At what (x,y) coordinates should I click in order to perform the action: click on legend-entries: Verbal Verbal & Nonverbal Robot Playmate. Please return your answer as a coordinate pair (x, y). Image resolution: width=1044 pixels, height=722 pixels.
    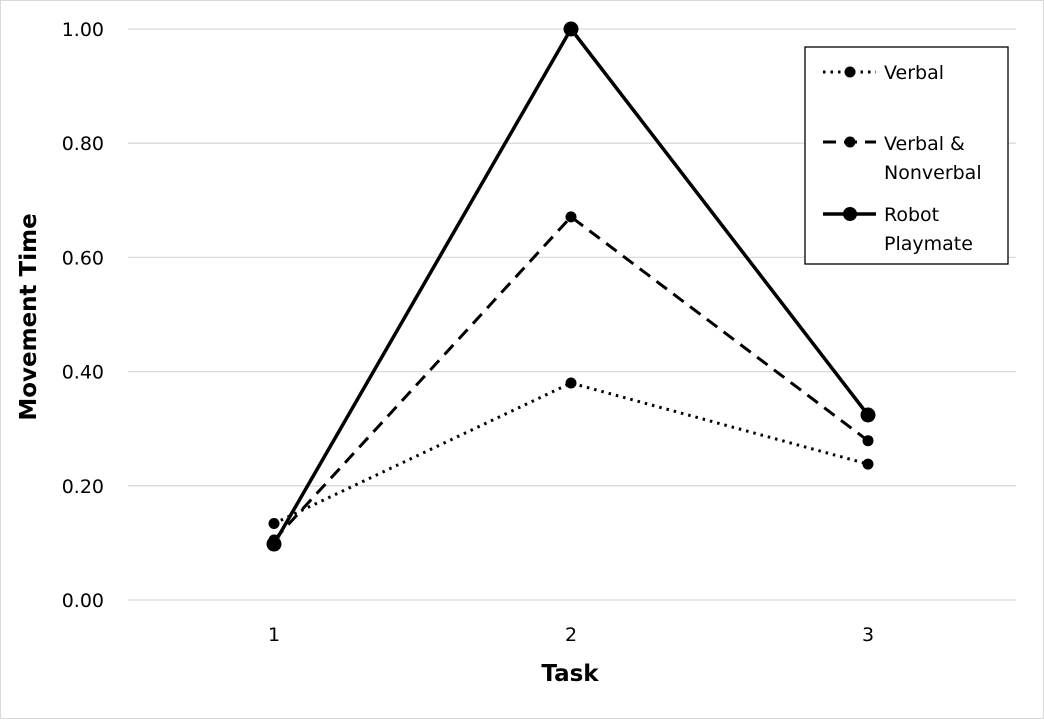
    Looking at the image, I should click on (902, 158).